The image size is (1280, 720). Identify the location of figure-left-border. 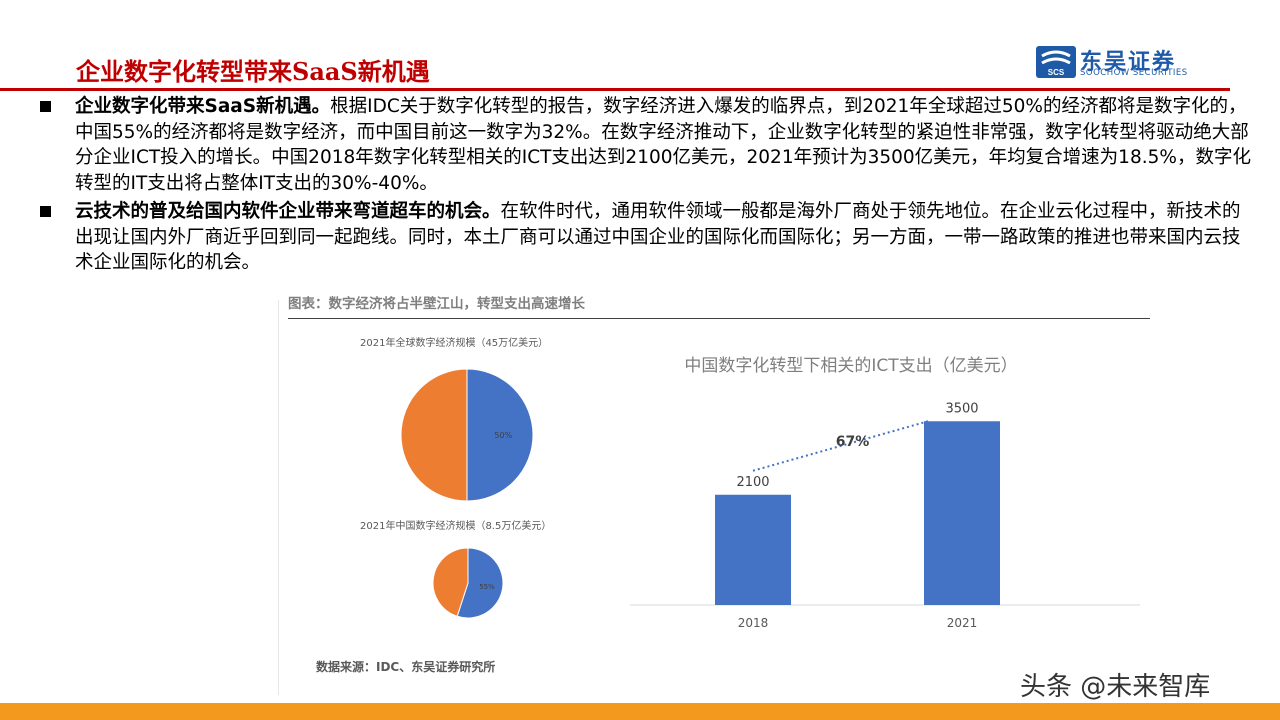
(278, 497).